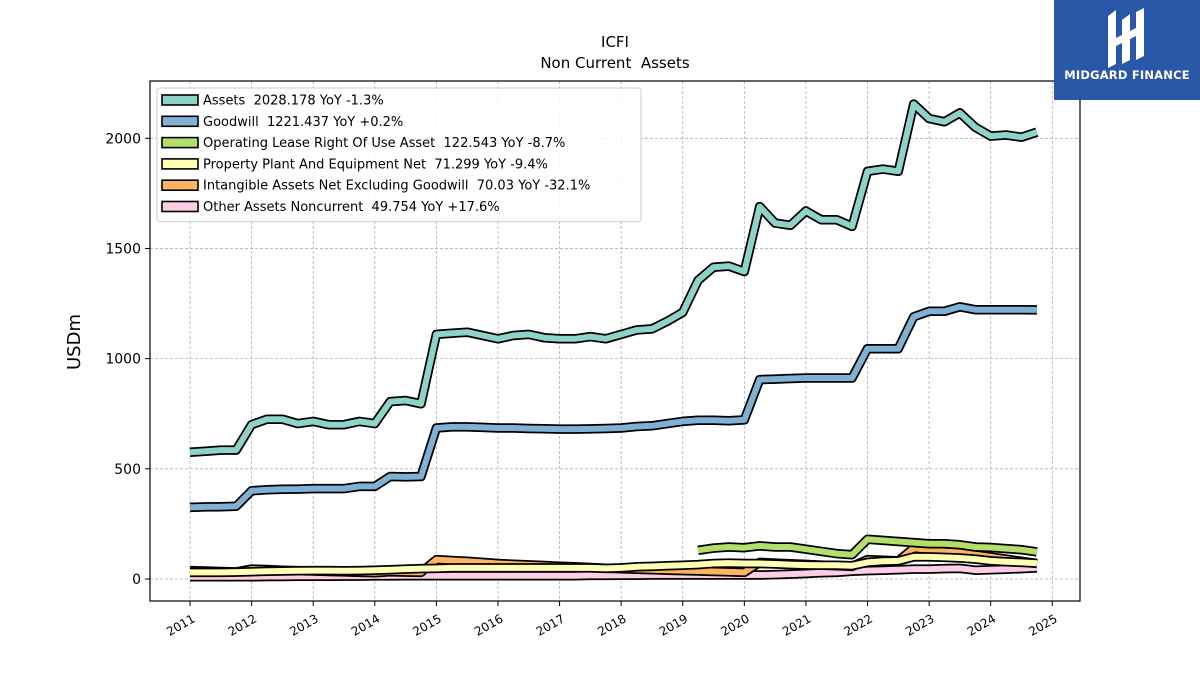  I want to click on x-tick-label: 2013, so click(303, 624).